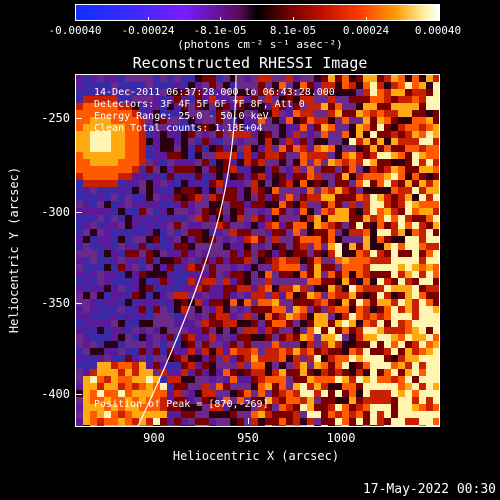 The height and width of the screenshot is (500, 500). I want to click on x-tick-label: 950, so click(248, 438).